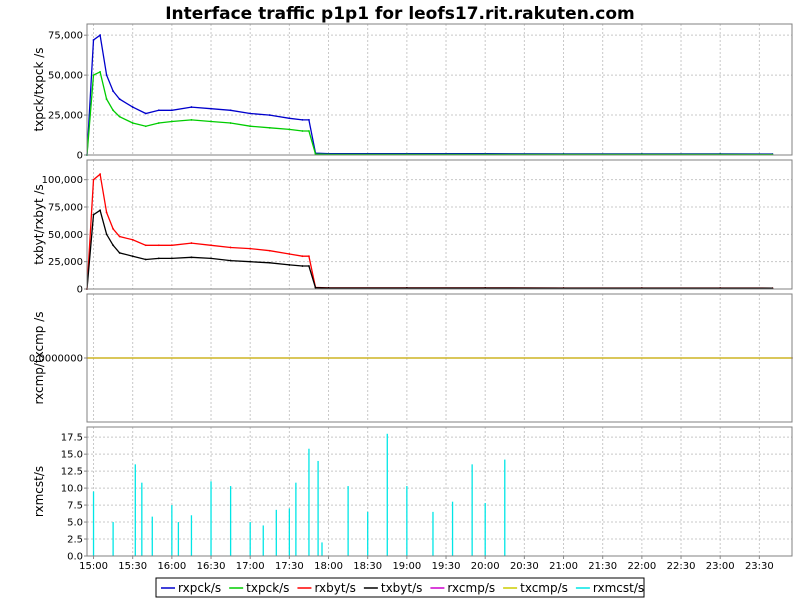  I want to click on y-tick-label: 2.5, so click(75, 540).